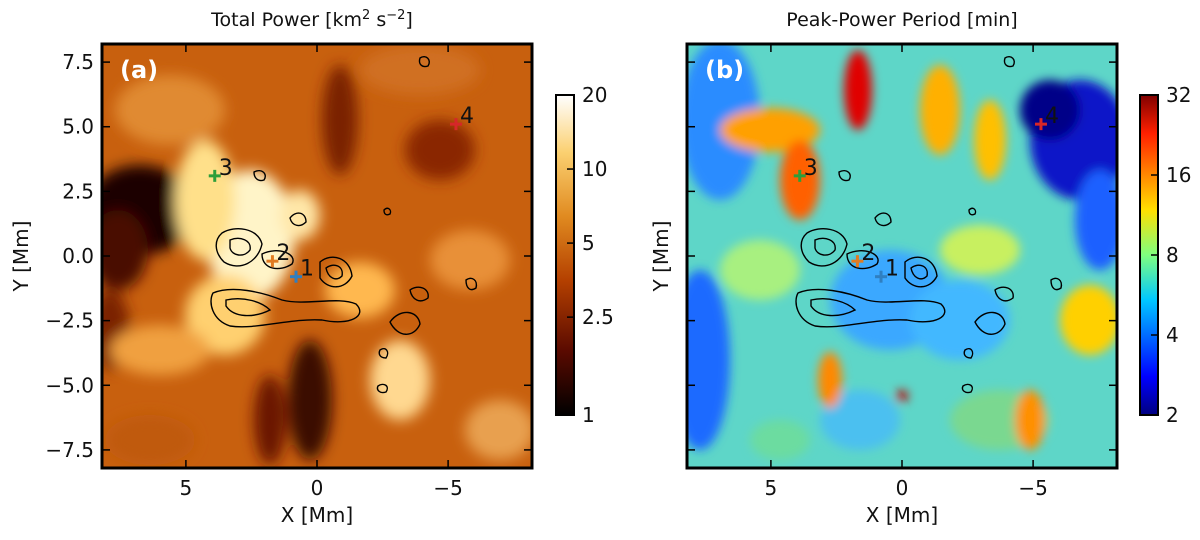 This screenshot has width=1200, height=540. I want to click on panel-a-colorbar, so click(565, 255).